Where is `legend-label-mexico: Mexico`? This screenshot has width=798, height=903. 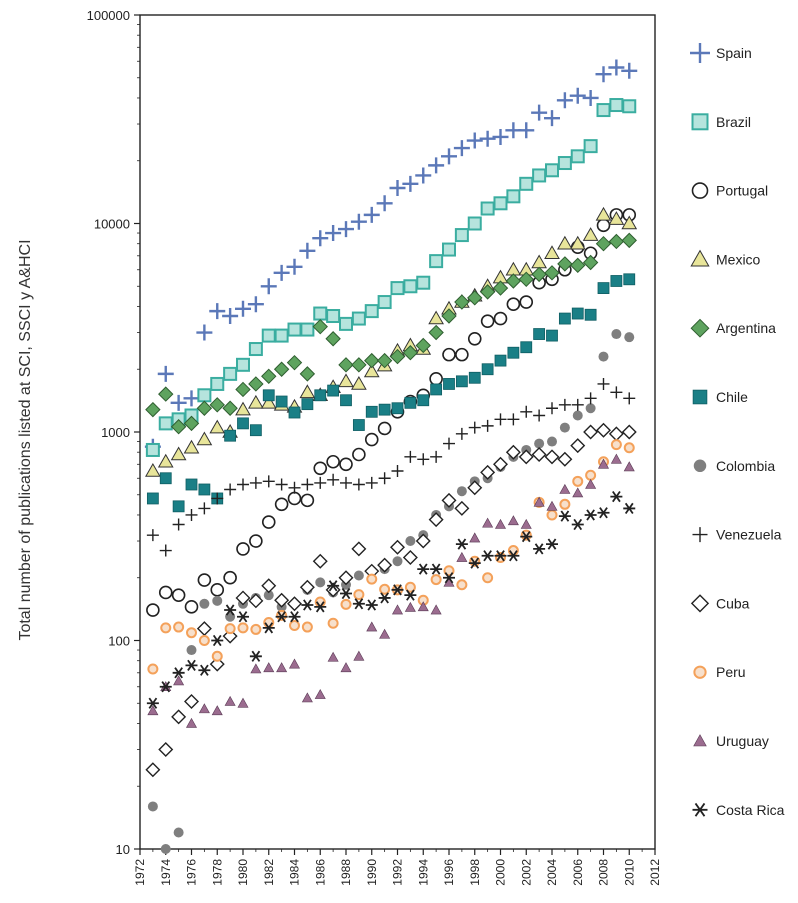 legend-label-mexico: Mexico is located at coordinates (738, 259).